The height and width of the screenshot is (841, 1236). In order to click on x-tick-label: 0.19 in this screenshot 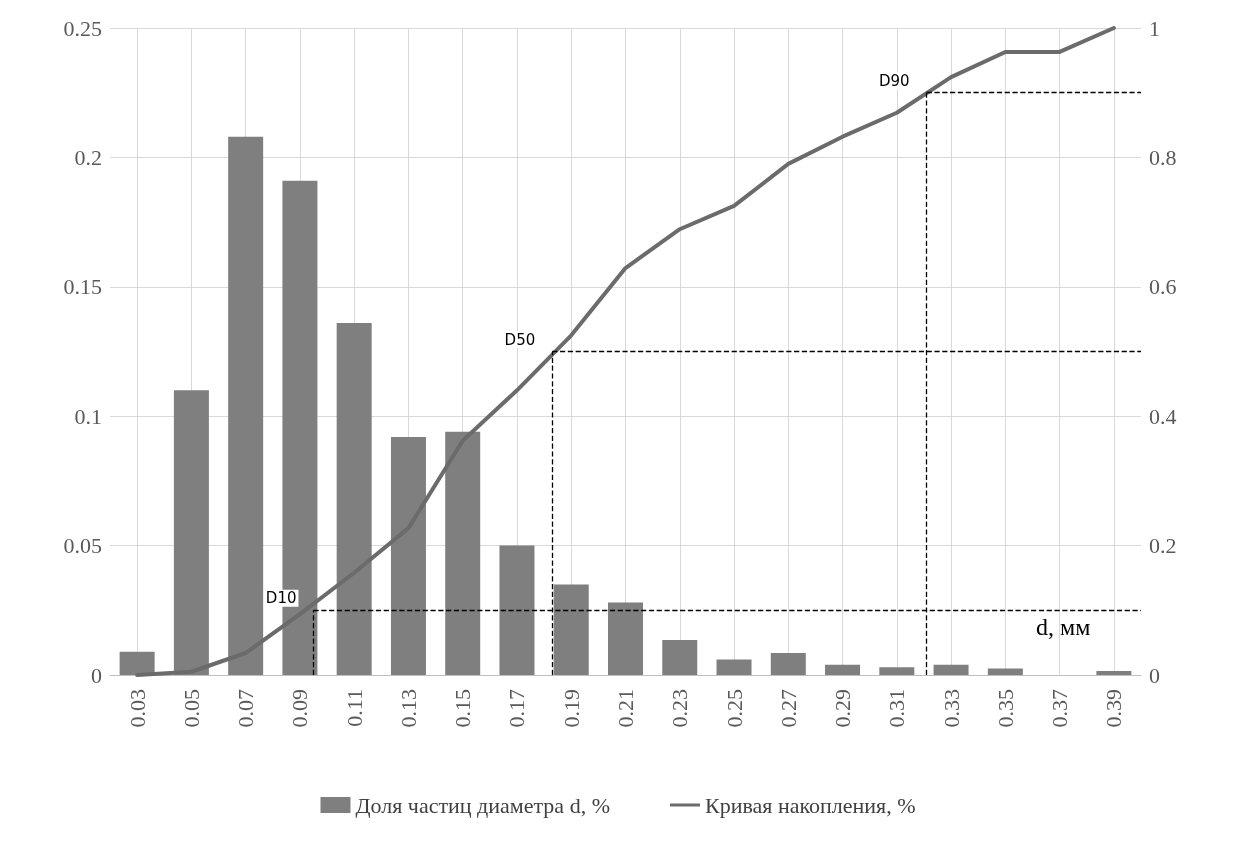, I will do `click(571, 708)`.